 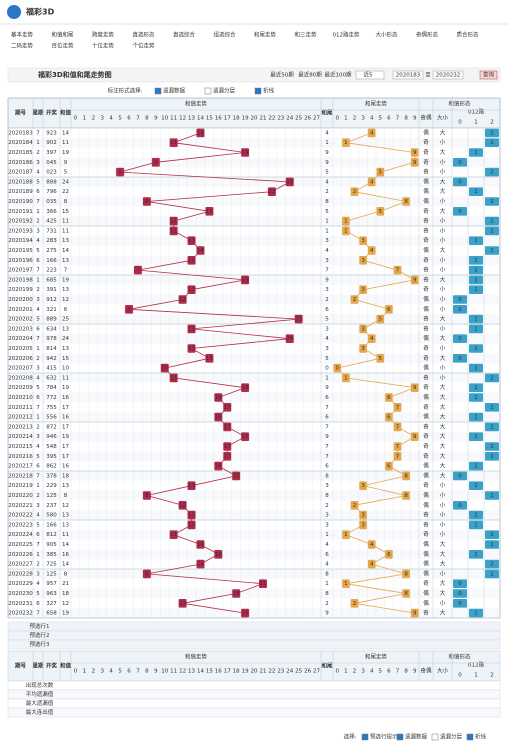 I want to click on issue: 2020222, so click(x=20, y=516).